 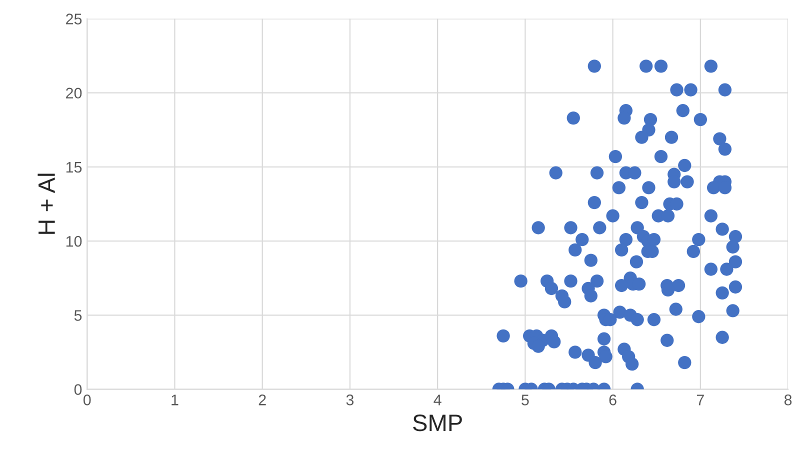 What do you see at coordinates (87, 400) in the screenshot?
I see `x-tick-label: 0` at bounding box center [87, 400].